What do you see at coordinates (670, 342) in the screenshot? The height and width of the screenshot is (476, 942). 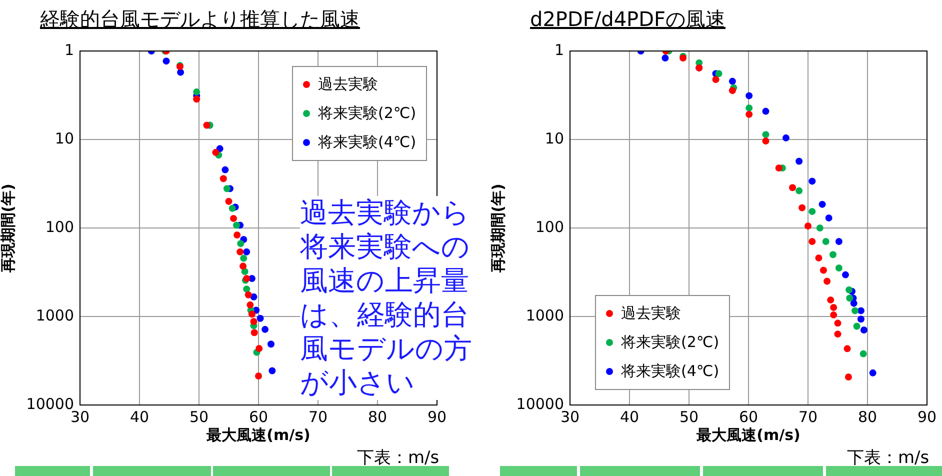 I see `legend-label: 将来実験(2℃)` at bounding box center [670, 342].